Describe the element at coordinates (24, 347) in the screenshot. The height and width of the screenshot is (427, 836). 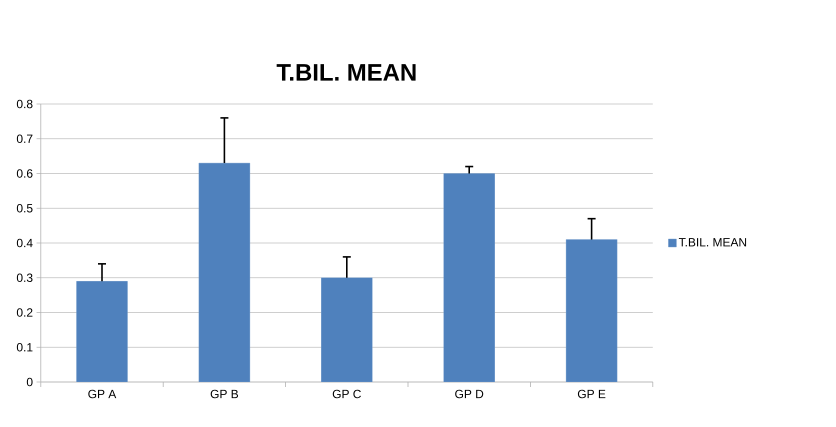
I see `y-tick-label: 0.1` at that location.